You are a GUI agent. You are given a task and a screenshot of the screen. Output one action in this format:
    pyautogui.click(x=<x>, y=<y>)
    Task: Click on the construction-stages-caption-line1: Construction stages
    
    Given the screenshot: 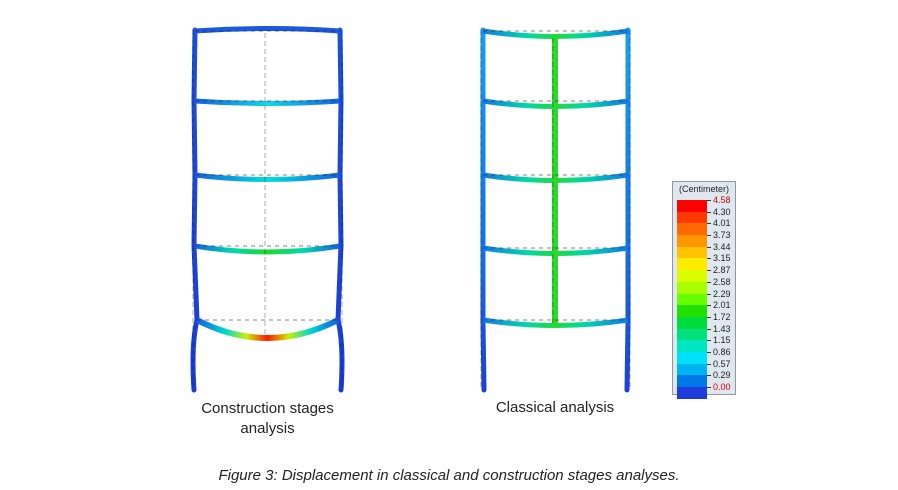 What is the action you would take?
    pyautogui.click(x=267, y=408)
    